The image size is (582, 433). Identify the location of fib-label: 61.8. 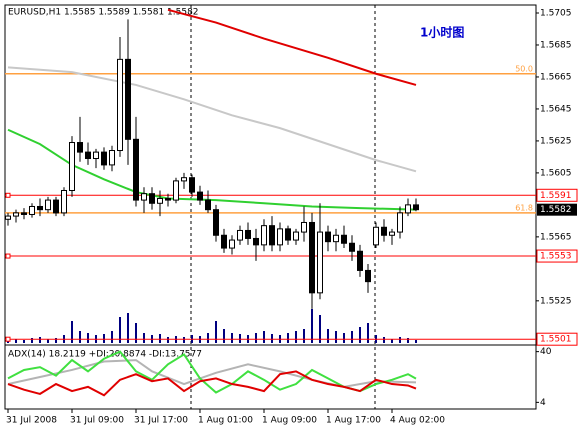
(524, 207).